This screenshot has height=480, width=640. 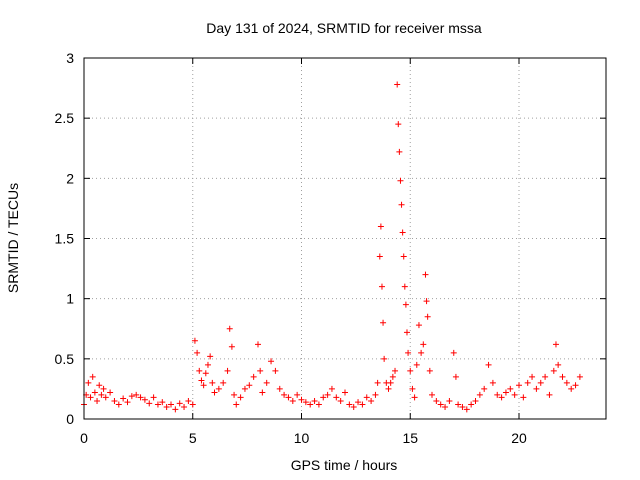 I want to click on x-tick-label: 10, so click(x=302, y=438).